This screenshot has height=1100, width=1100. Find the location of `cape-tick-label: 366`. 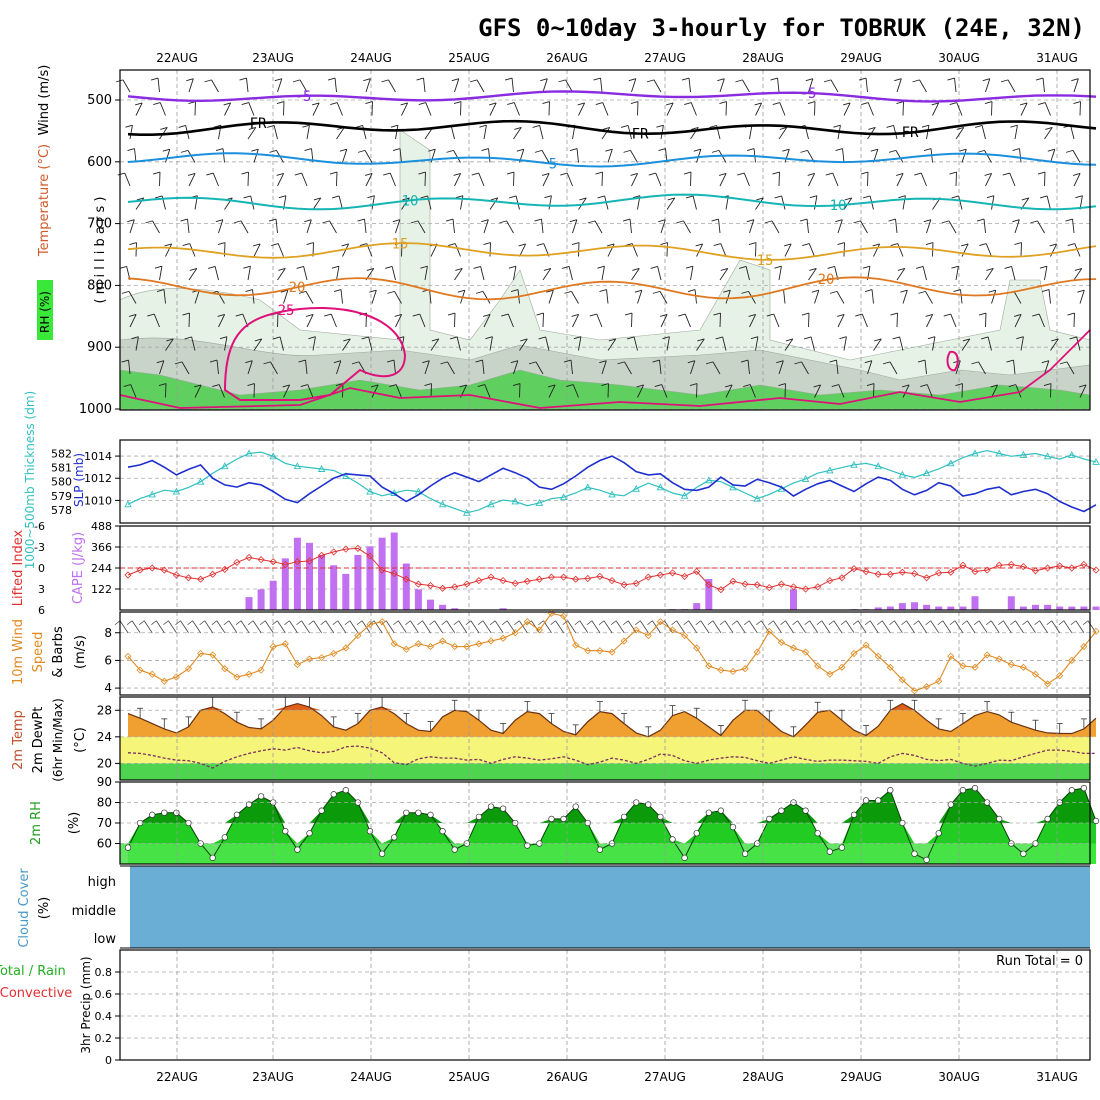

cape-tick-label: 366 is located at coordinates (101, 547).